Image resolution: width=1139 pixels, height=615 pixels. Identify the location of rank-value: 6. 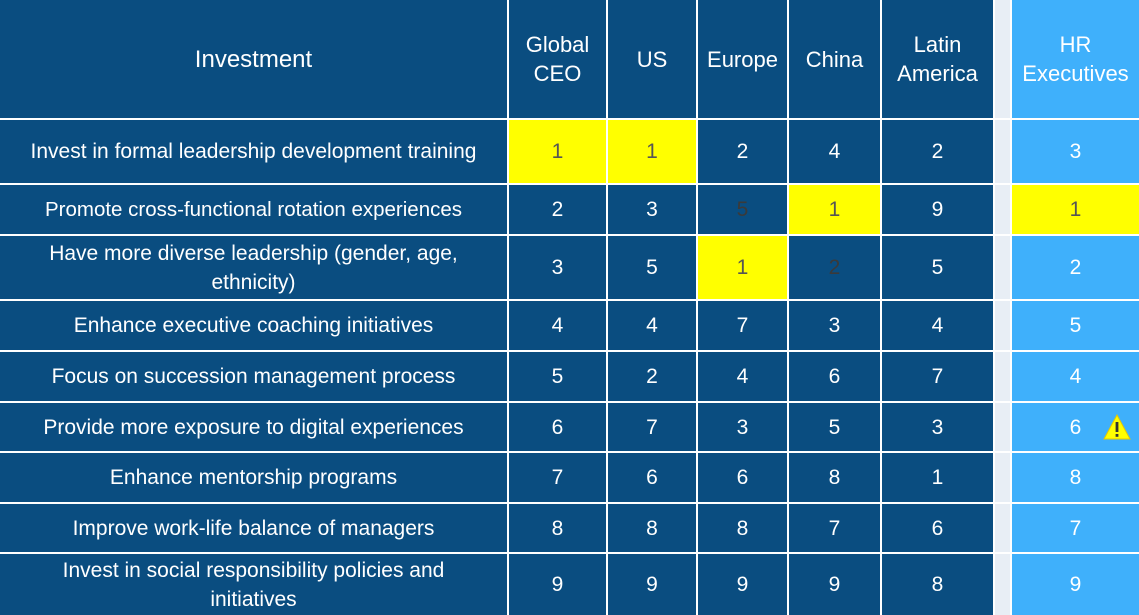
(1075, 427).